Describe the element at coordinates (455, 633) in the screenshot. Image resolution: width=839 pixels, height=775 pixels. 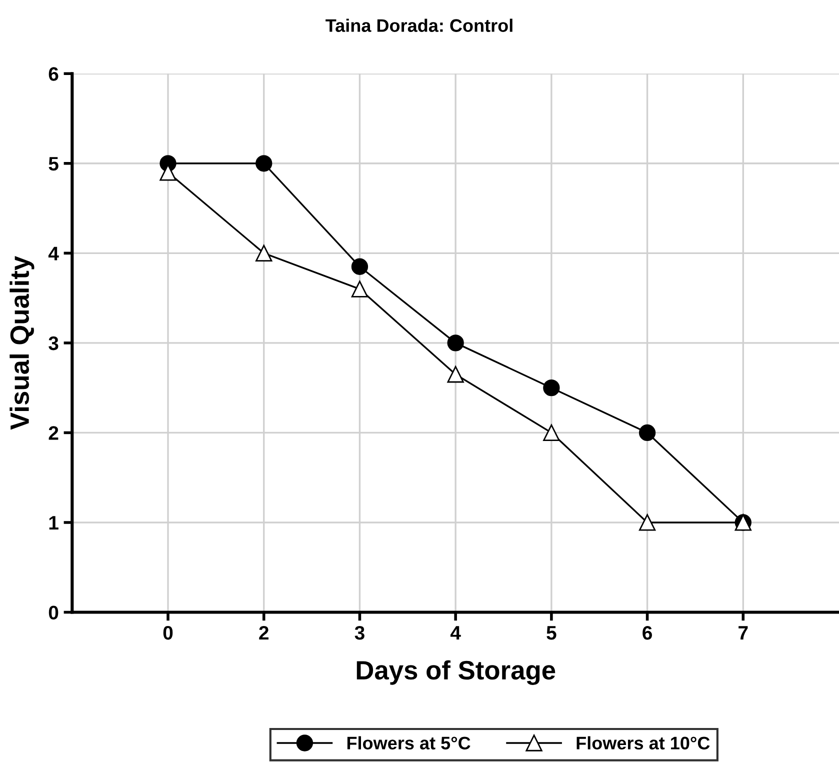
I see `x-tick-label: 4` at that location.